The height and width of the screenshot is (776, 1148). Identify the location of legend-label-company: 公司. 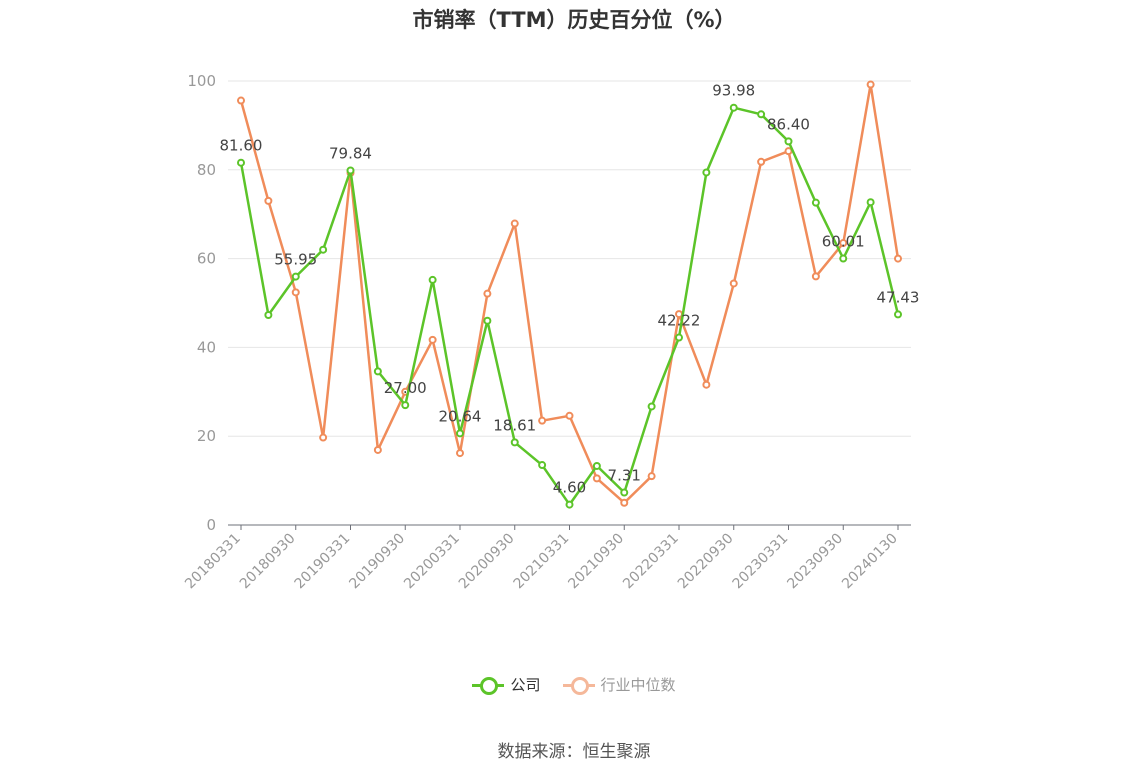
(525, 685).